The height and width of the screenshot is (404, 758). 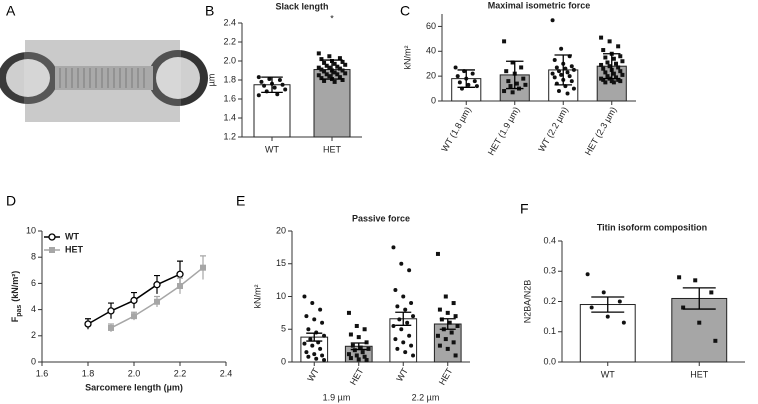 What do you see at coordinates (33, 283) in the screenshot?
I see `y-tick-label: 6` at bounding box center [33, 283].